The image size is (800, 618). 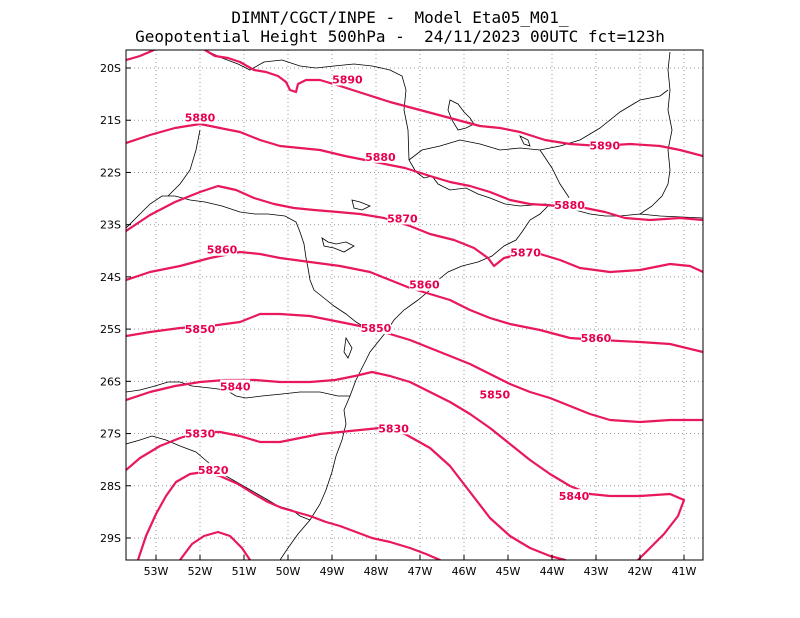 What do you see at coordinates (110, 381) in the screenshot?
I see `lat-tick-label: 26S` at bounding box center [110, 381].